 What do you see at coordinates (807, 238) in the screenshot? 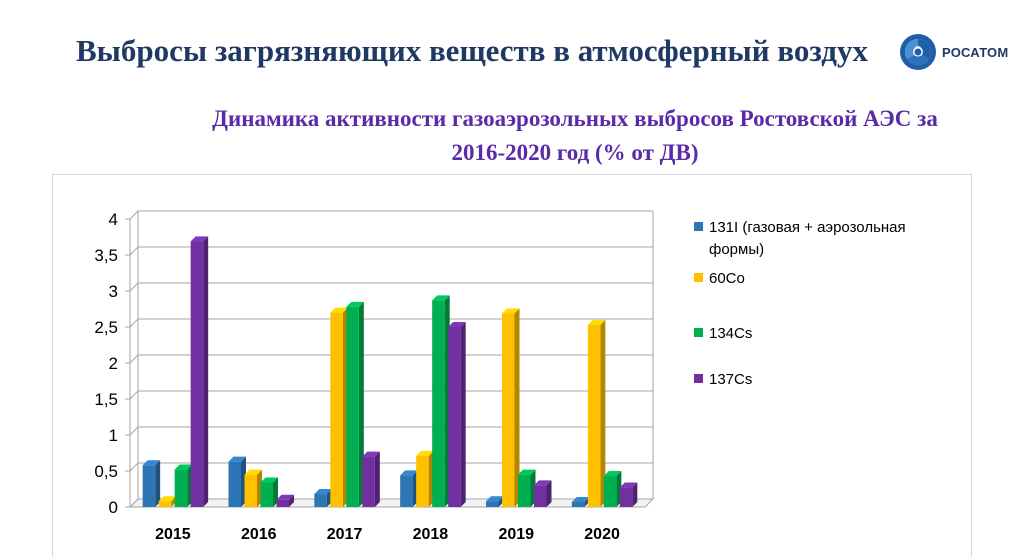
I see `legend-label: 131I (газовая + аэрозольная формы)` at bounding box center [807, 238].